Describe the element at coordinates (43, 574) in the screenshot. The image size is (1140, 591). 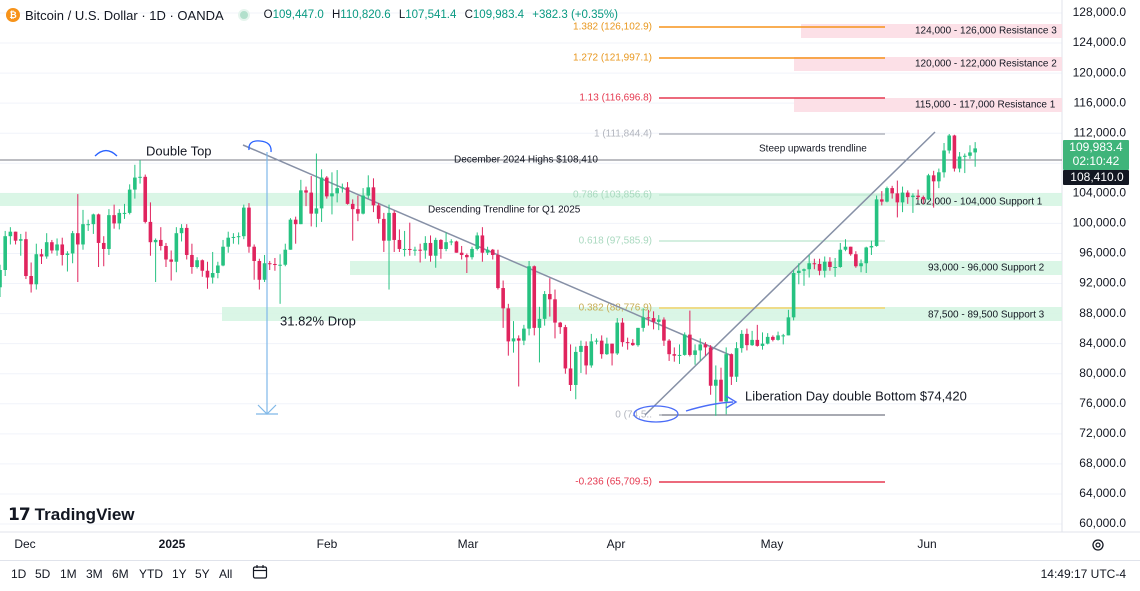
I see `range-button-5d: 5D` at that location.